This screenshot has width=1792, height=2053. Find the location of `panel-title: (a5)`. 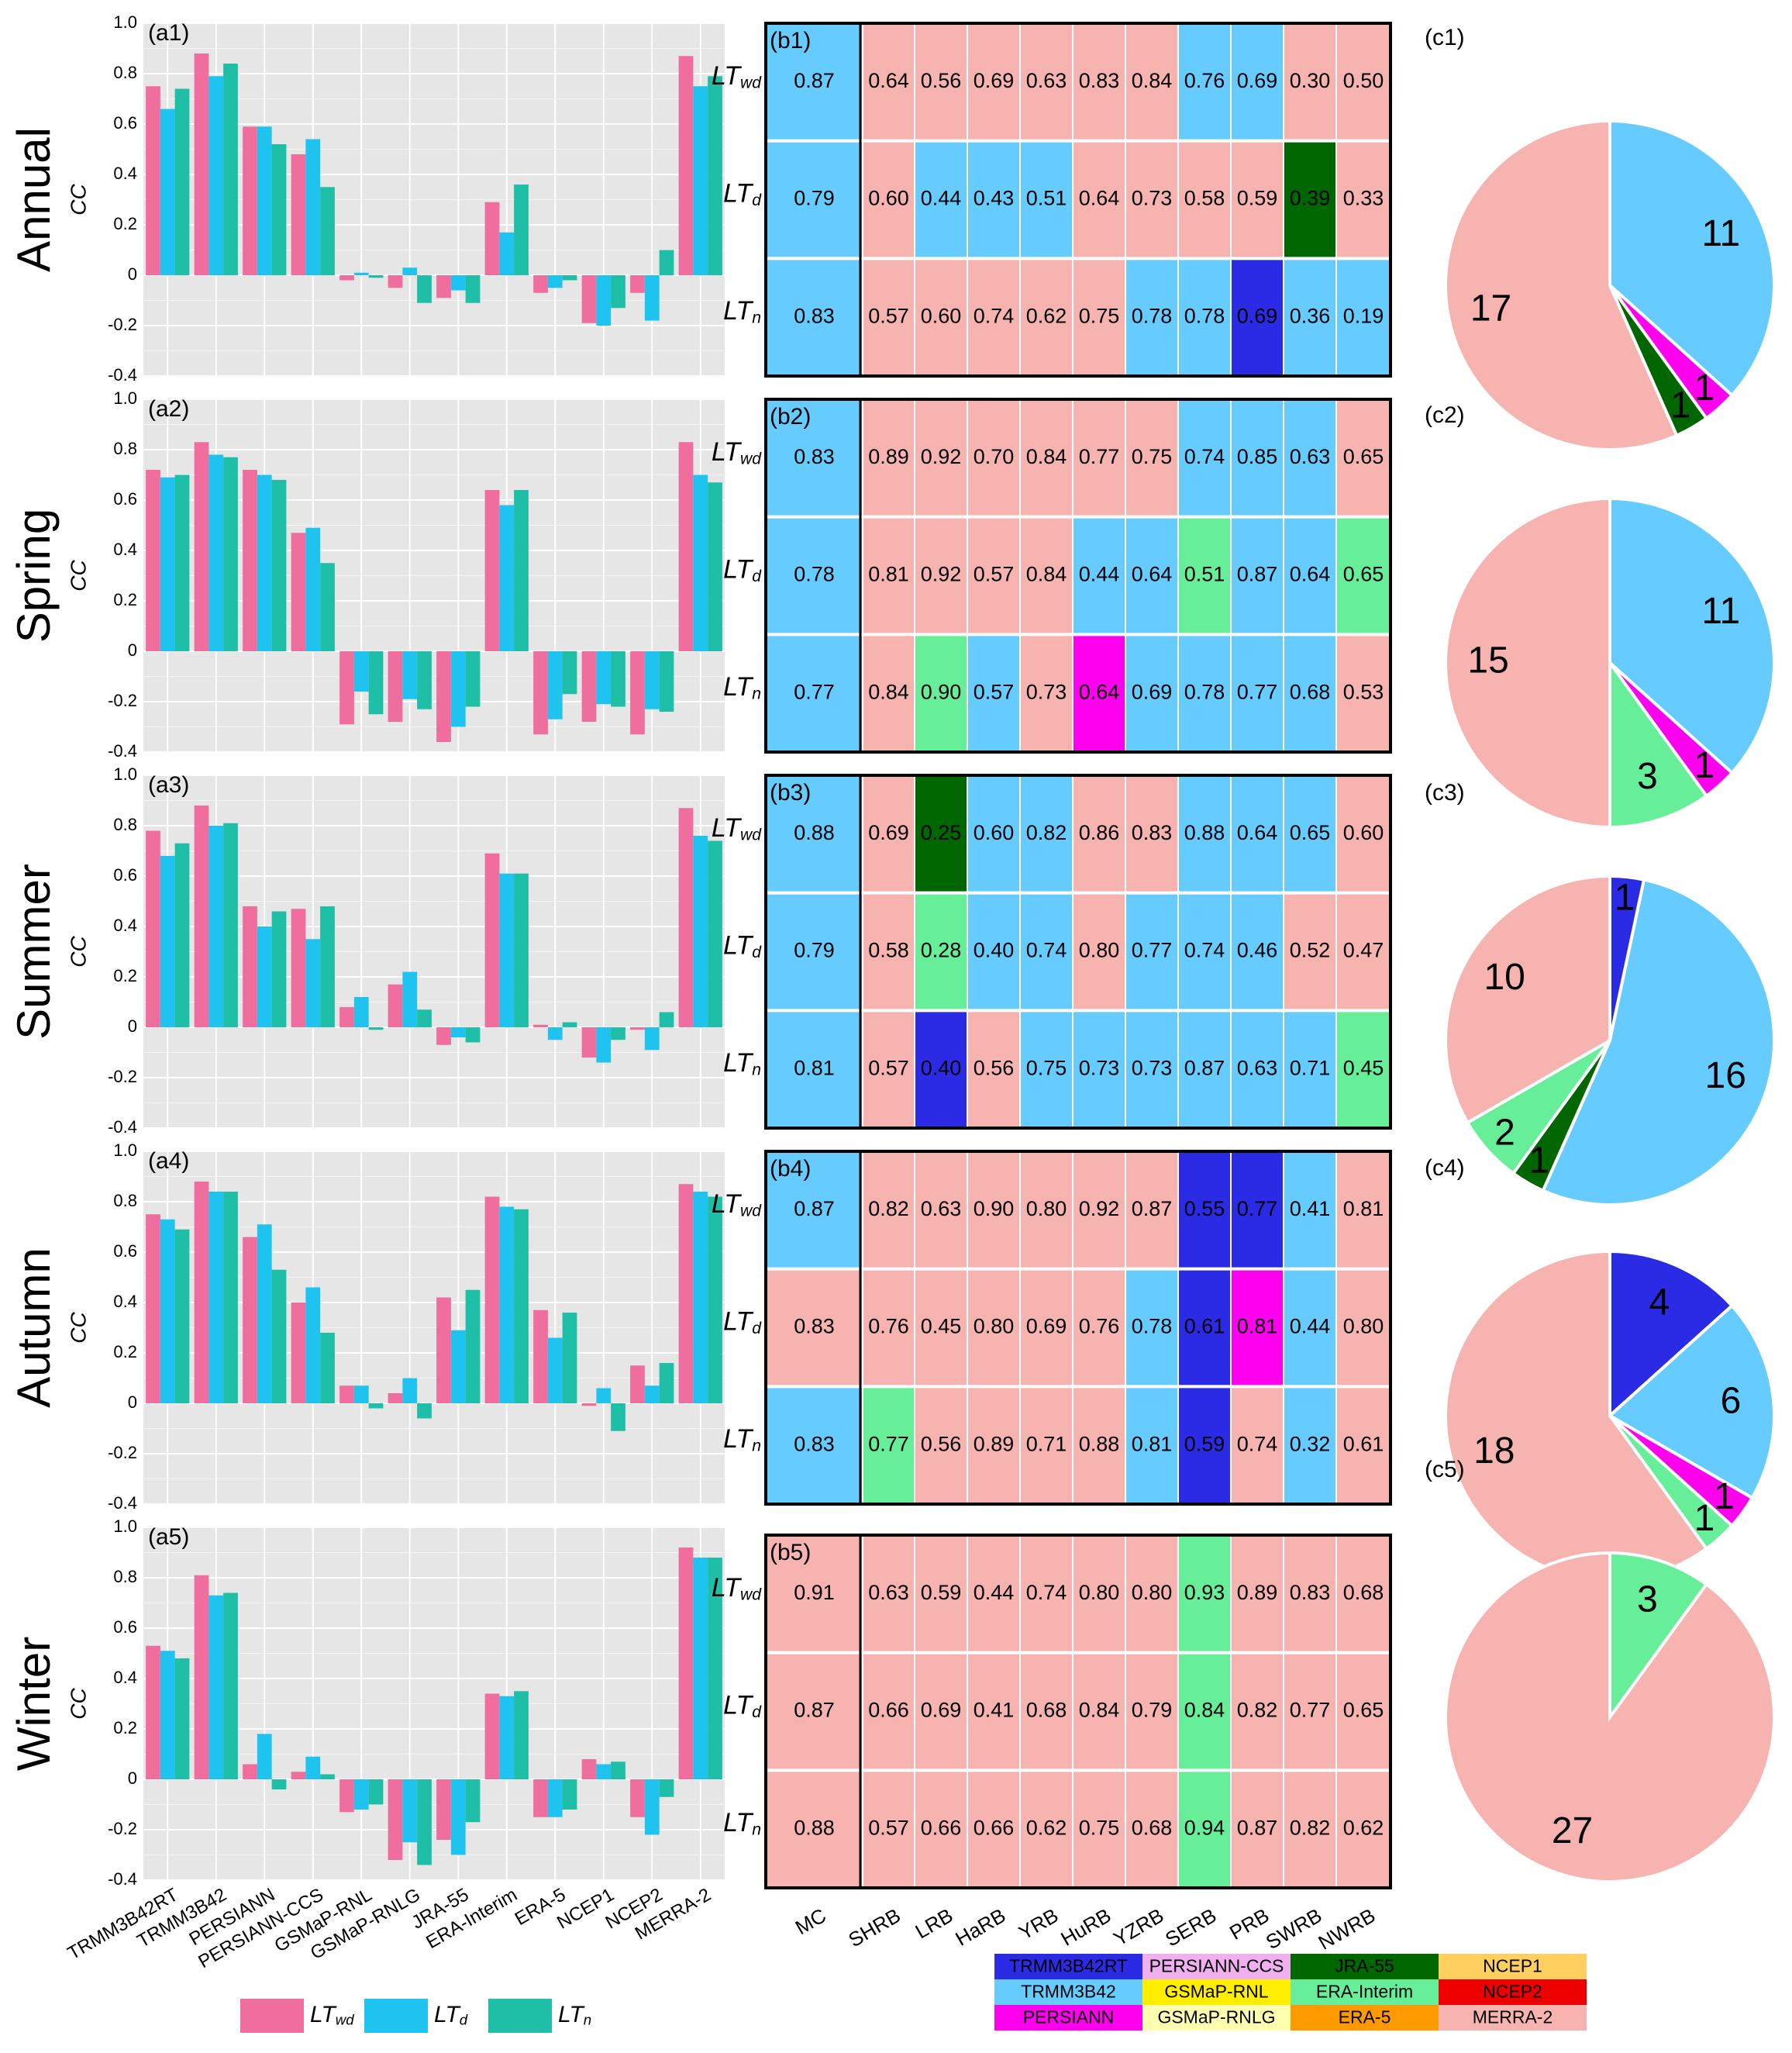

panel-title: (a5) is located at coordinates (168, 1537).